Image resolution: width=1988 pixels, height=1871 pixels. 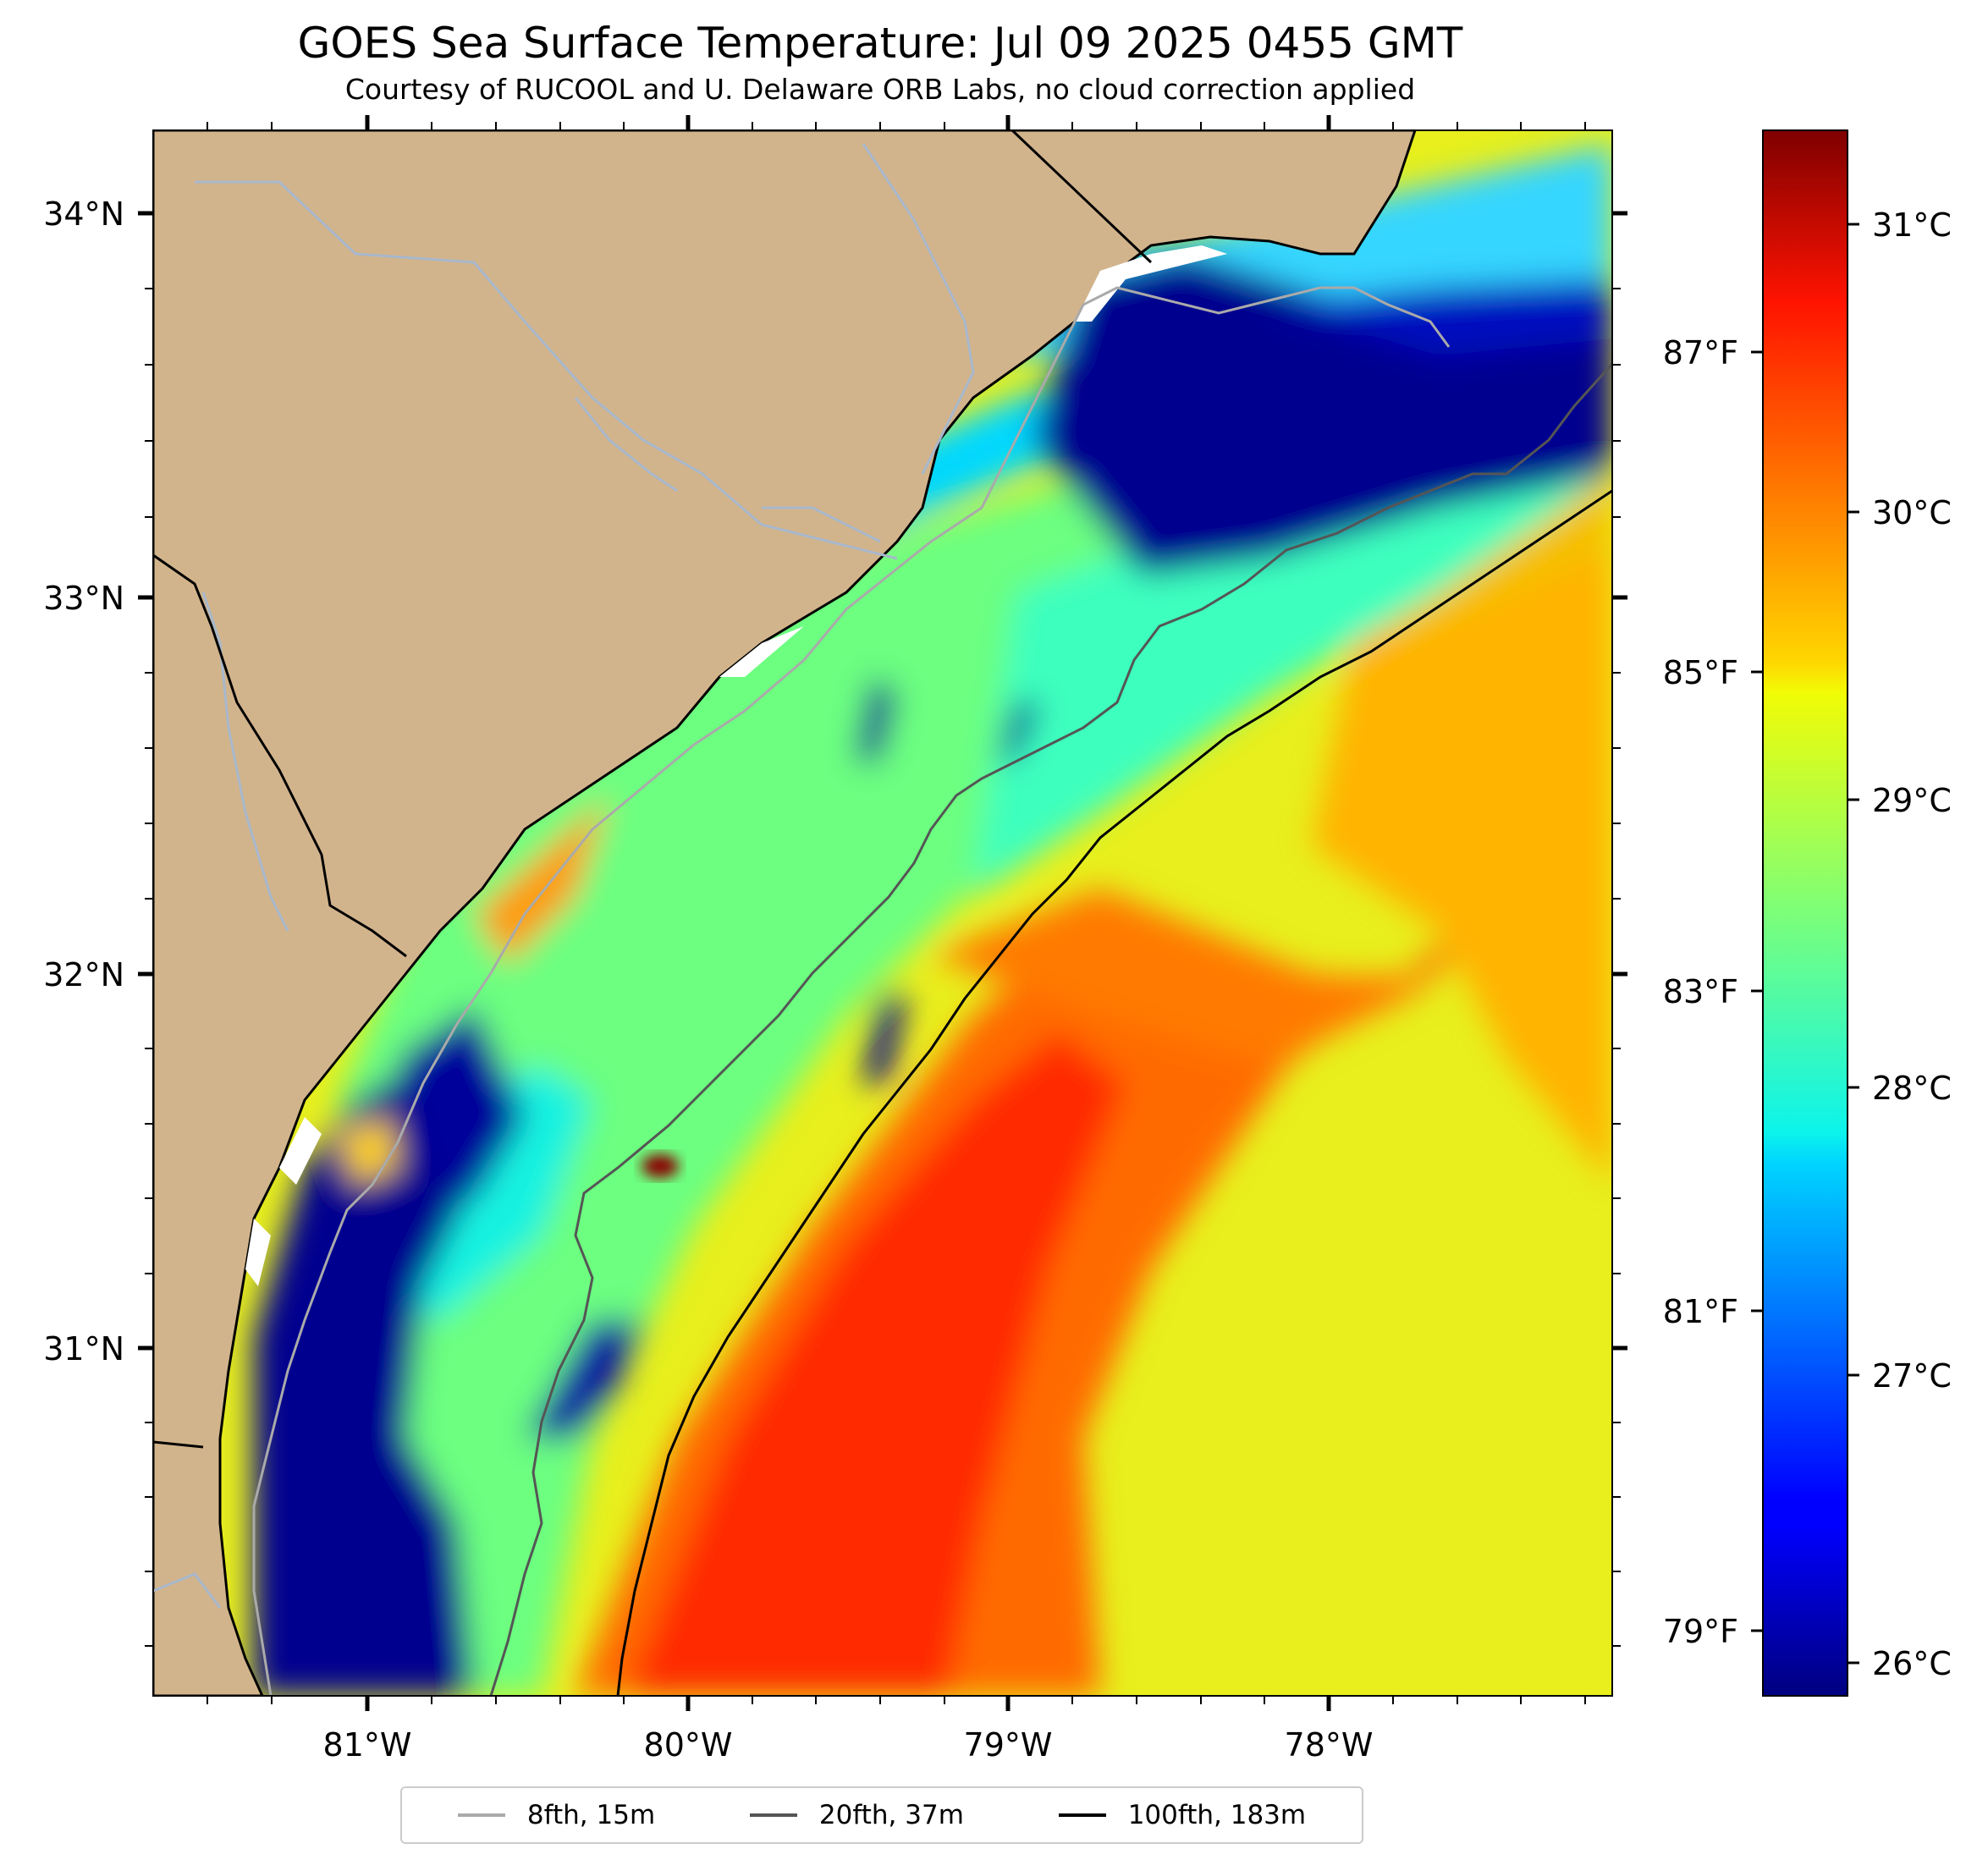 What do you see at coordinates (1912, 225) in the screenshot?
I see `colorbar-label-31c: 31°C` at bounding box center [1912, 225].